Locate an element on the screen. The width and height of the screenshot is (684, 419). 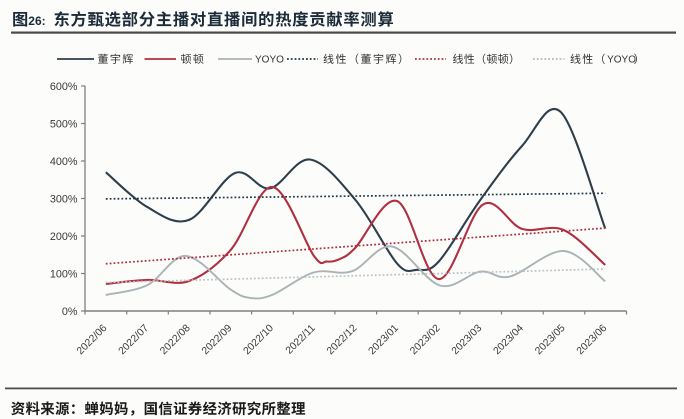
svg-text: 600% is located at coordinates (64, 87).